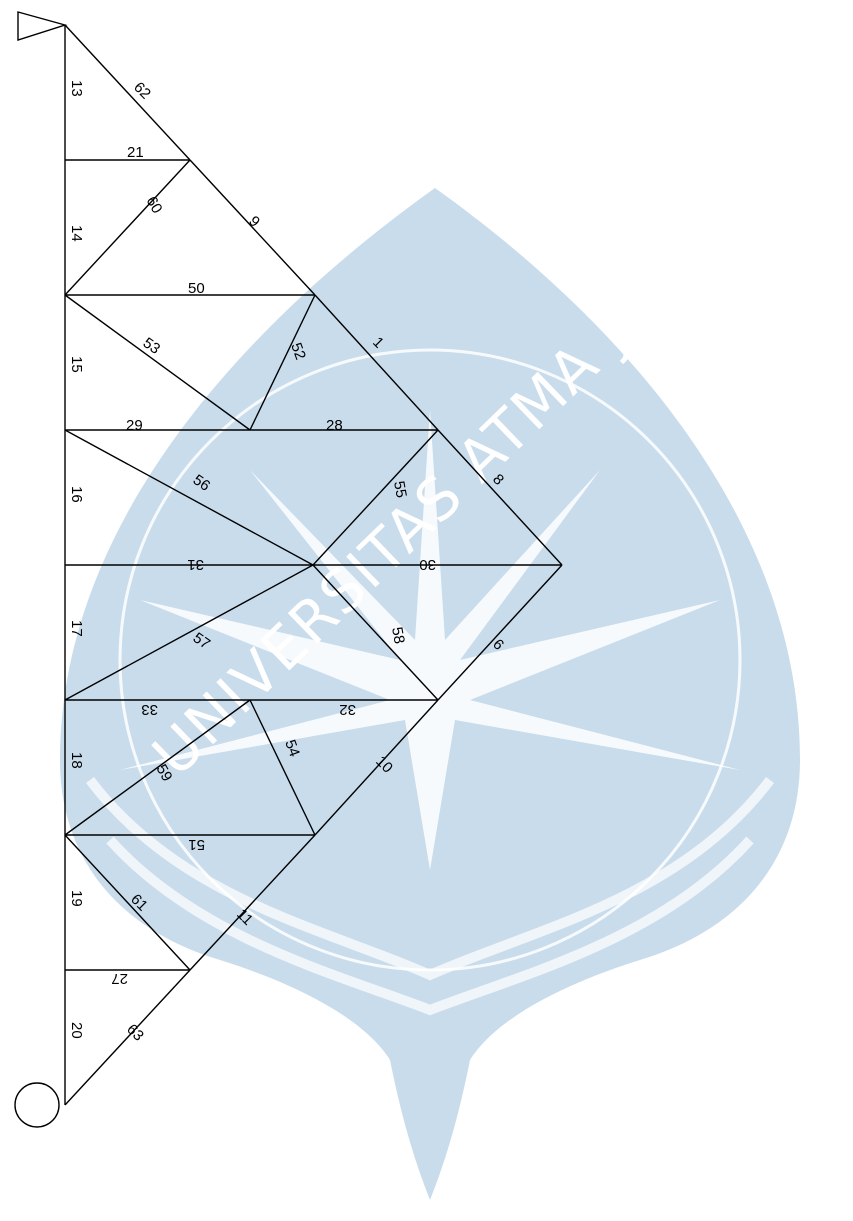 The image size is (853, 1221). I want to click on pin-support, so click(42, 26).